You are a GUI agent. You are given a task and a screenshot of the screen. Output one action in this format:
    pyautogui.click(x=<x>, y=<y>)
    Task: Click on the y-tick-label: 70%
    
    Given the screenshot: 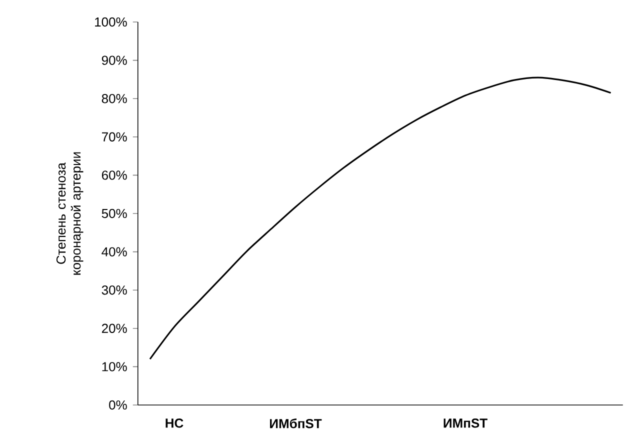 What is the action you would take?
    pyautogui.click(x=114, y=137)
    